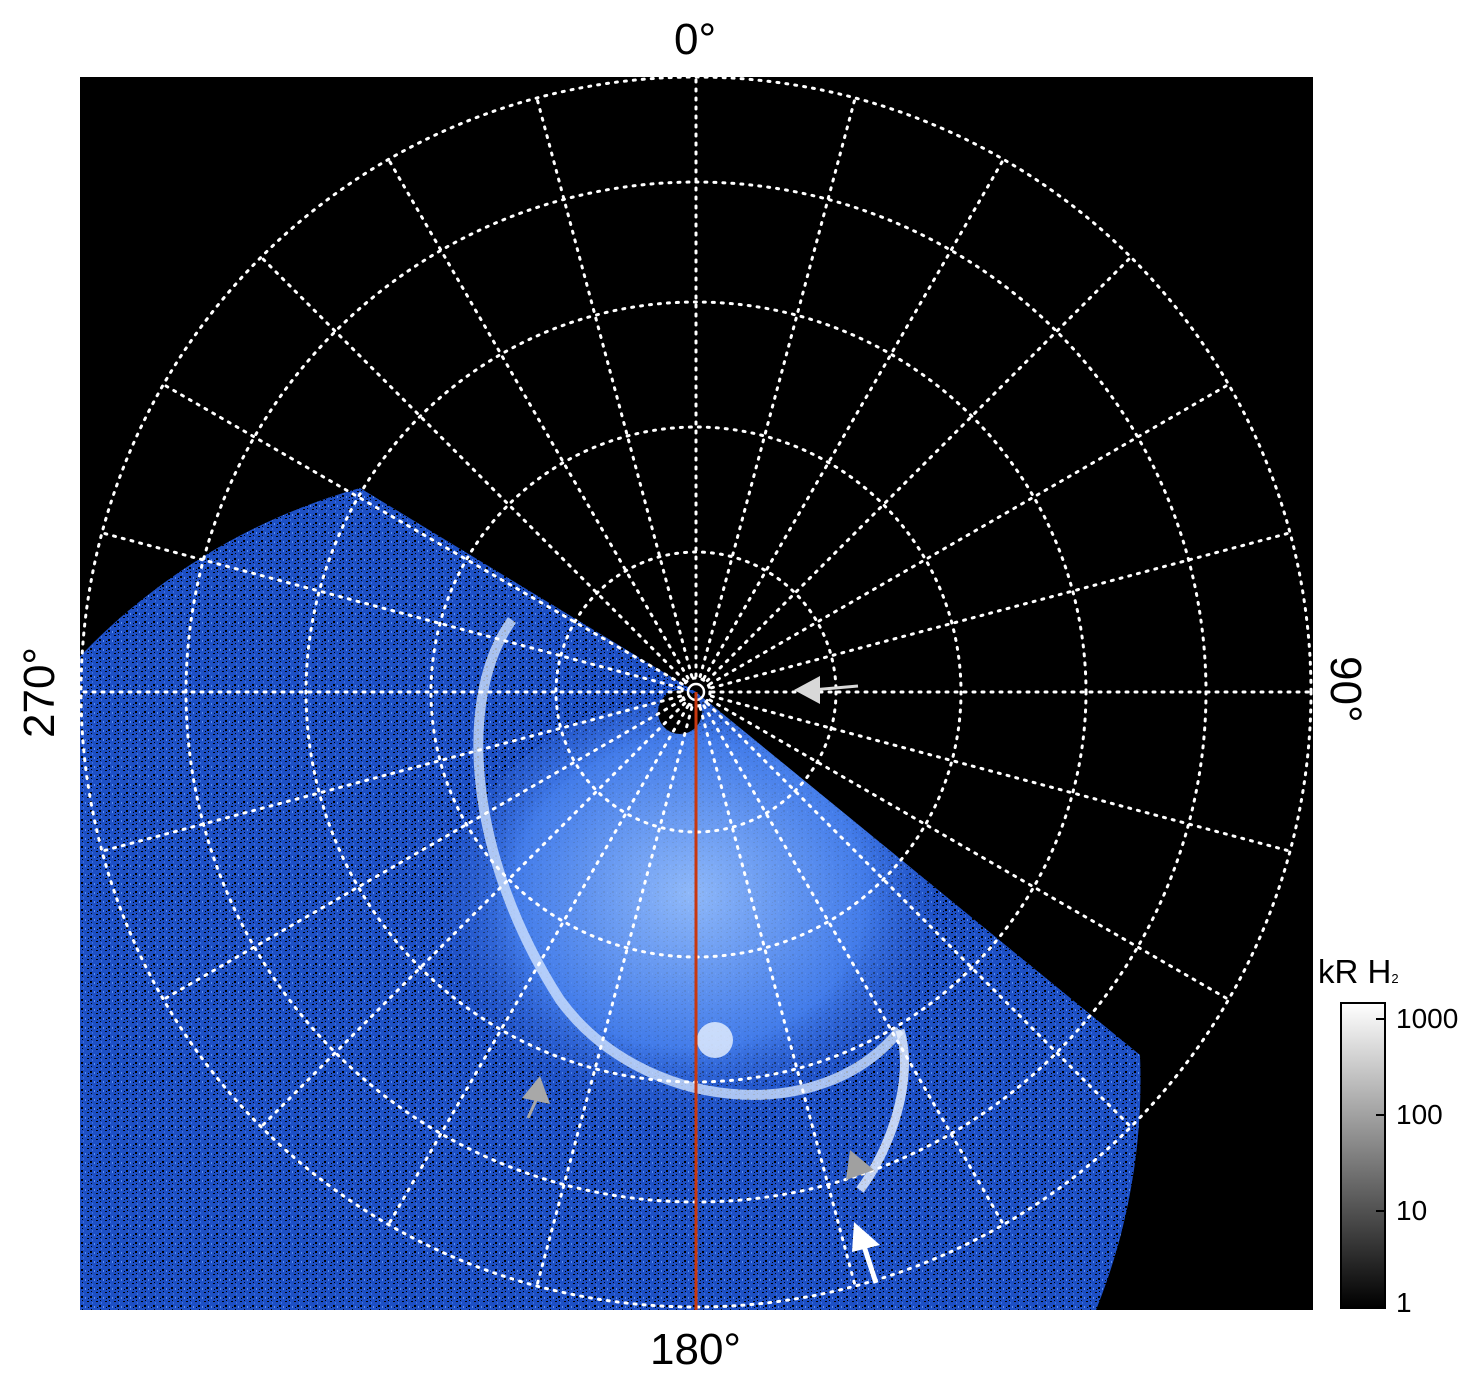  Describe the element at coordinates (39, 692) in the screenshot. I see `azimuth-label-270: 270°` at that location.